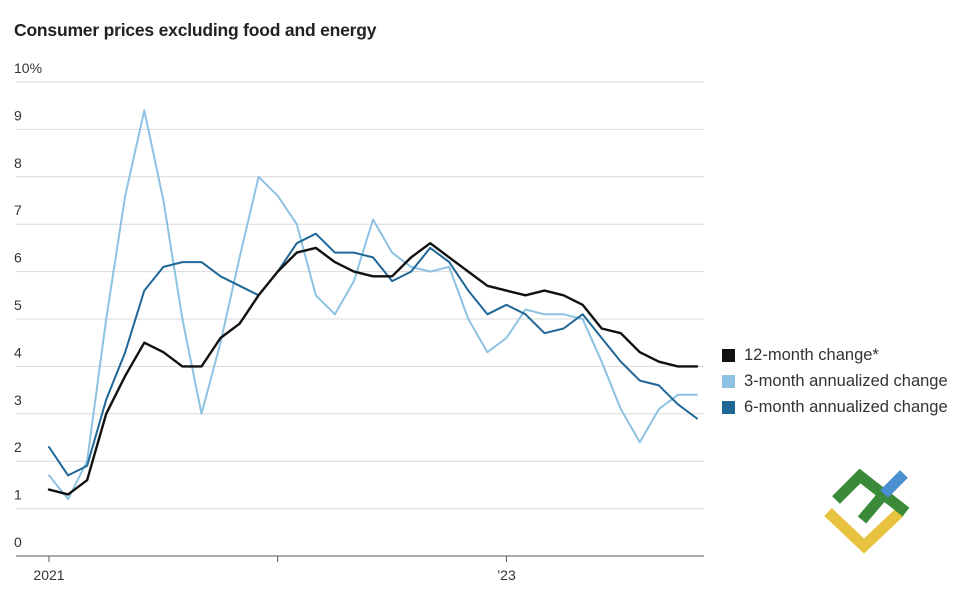 This screenshot has height=600, width=980. Describe the element at coordinates (846, 380) in the screenshot. I see `legend-label-3-month: 3-month annualized change` at that location.